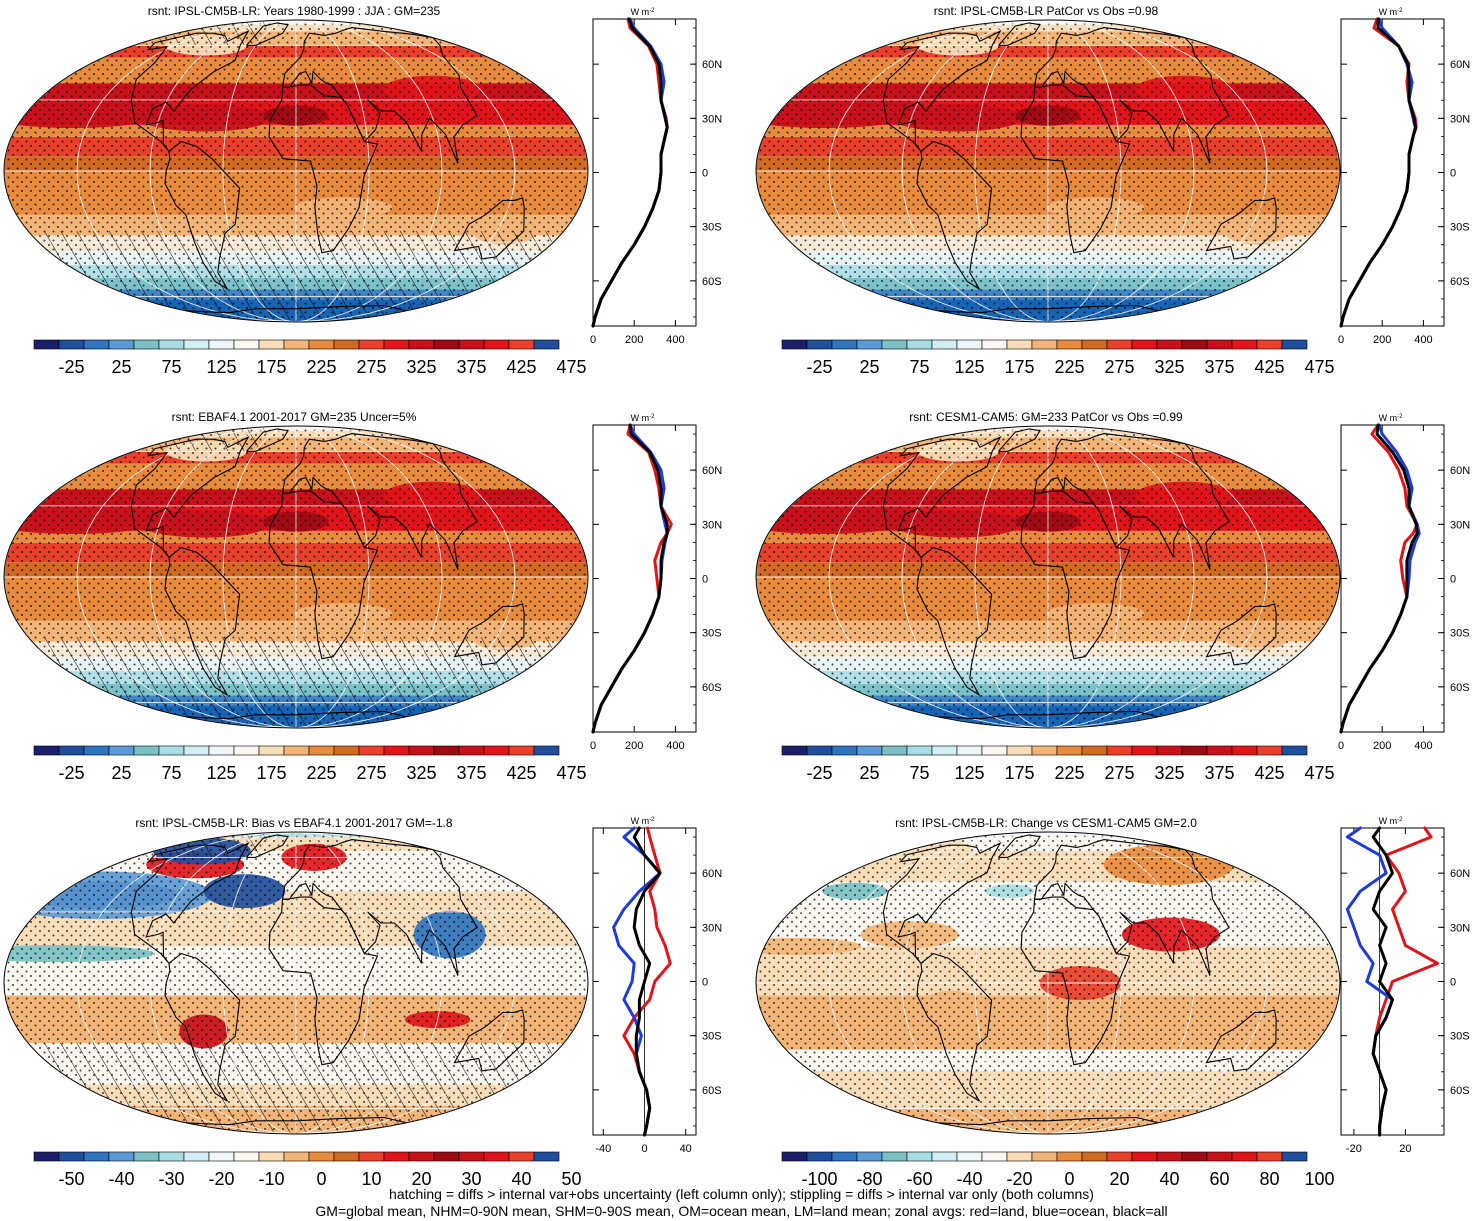  Describe the element at coordinates (1069, 1179) in the screenshot. I see `colorbar-label: 0` at that location.